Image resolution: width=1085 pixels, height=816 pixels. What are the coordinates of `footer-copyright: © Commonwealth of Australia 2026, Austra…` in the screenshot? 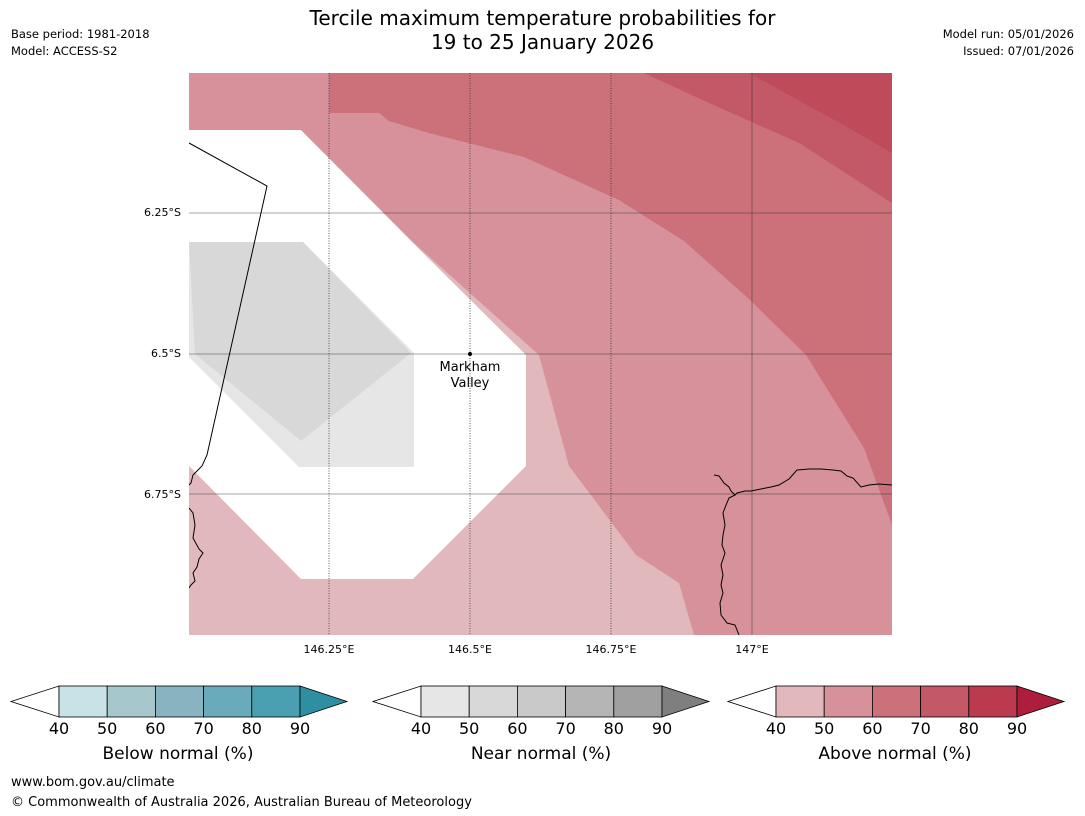 It's located at (241, 802).